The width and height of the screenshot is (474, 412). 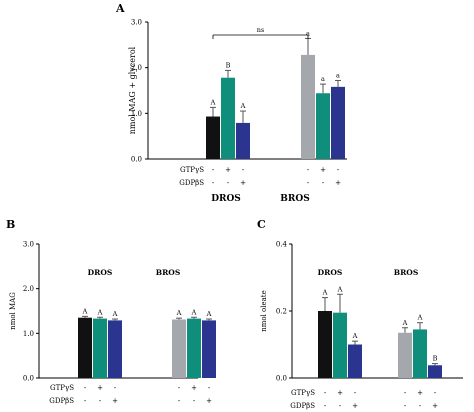 What do you see at coordinates (192, 170) in the screenshot?
I see `panel-a-treatment-label: GTPγS` at bounding box center [192, 170].